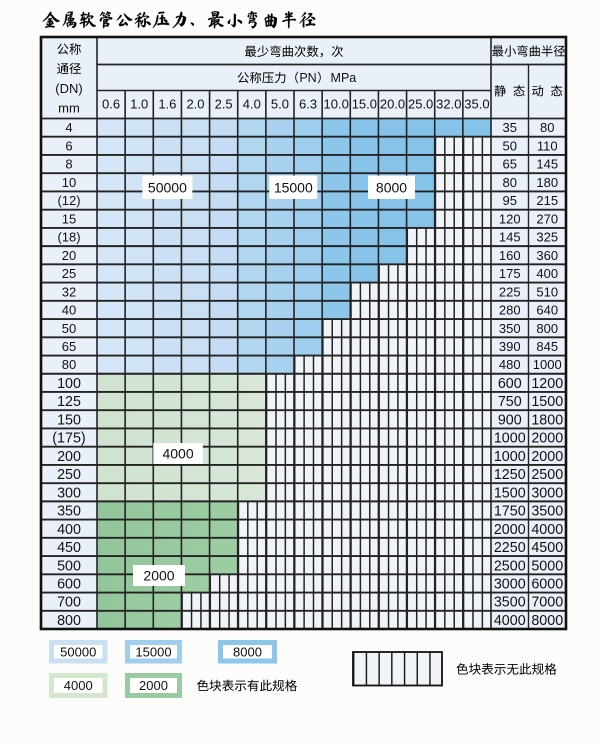 This screenshot has height=748, width=600. What do you see at coordinates (547, 237) in the screenshot?
I see `svg-text: 325` at bounding box center [547, 237].